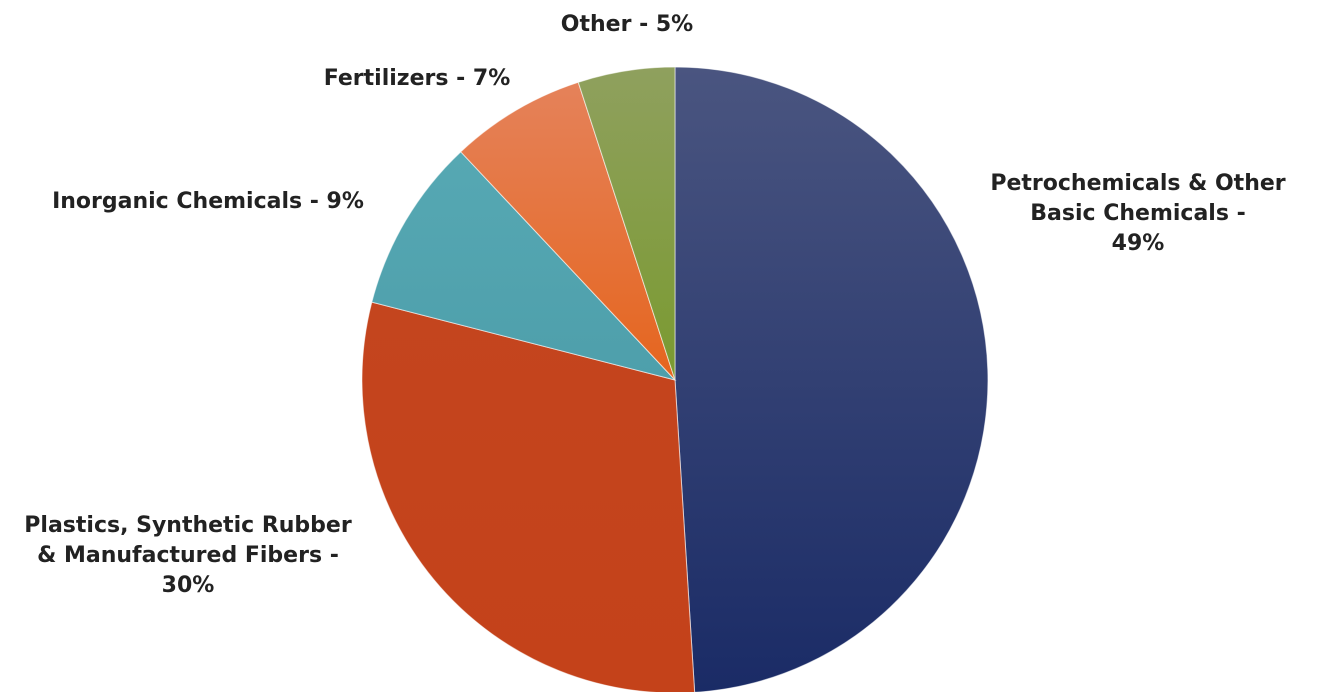 Image resolution: width=1318 pixels, height=692 pixels. Describe the element at coordinates (1138, 243) in the screenshot. I see `slice-label-line: 49%` at that location.